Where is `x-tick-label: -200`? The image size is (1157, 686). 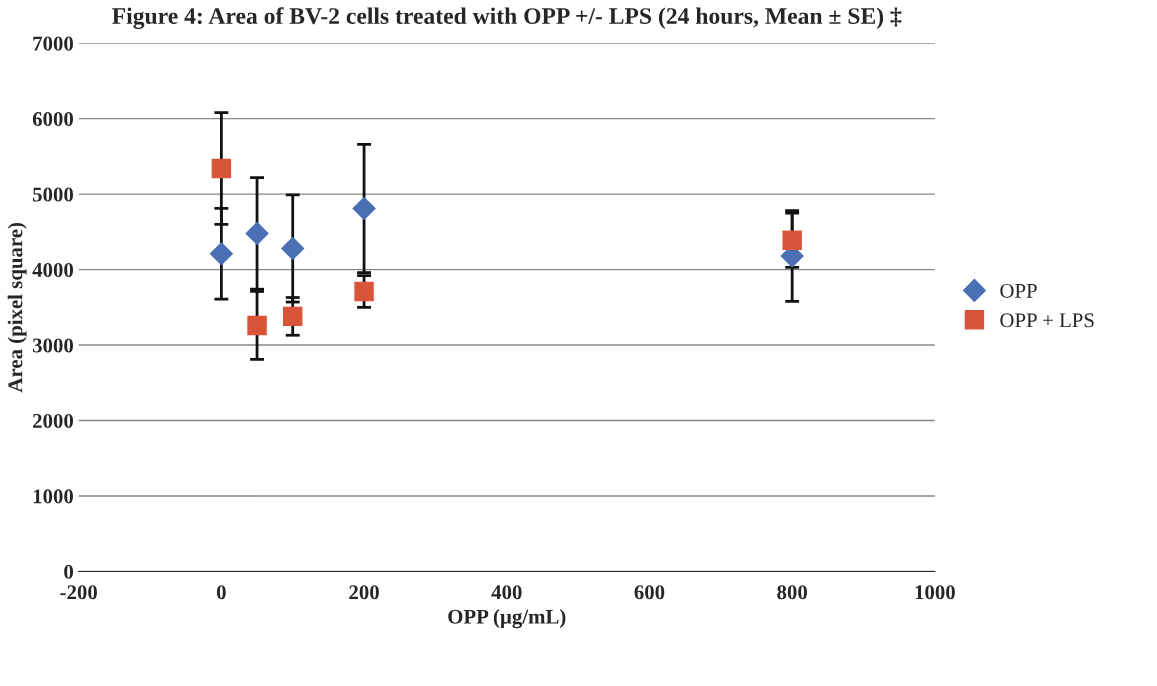 x-tick-label: -200 is located at coordinates (78, 592).